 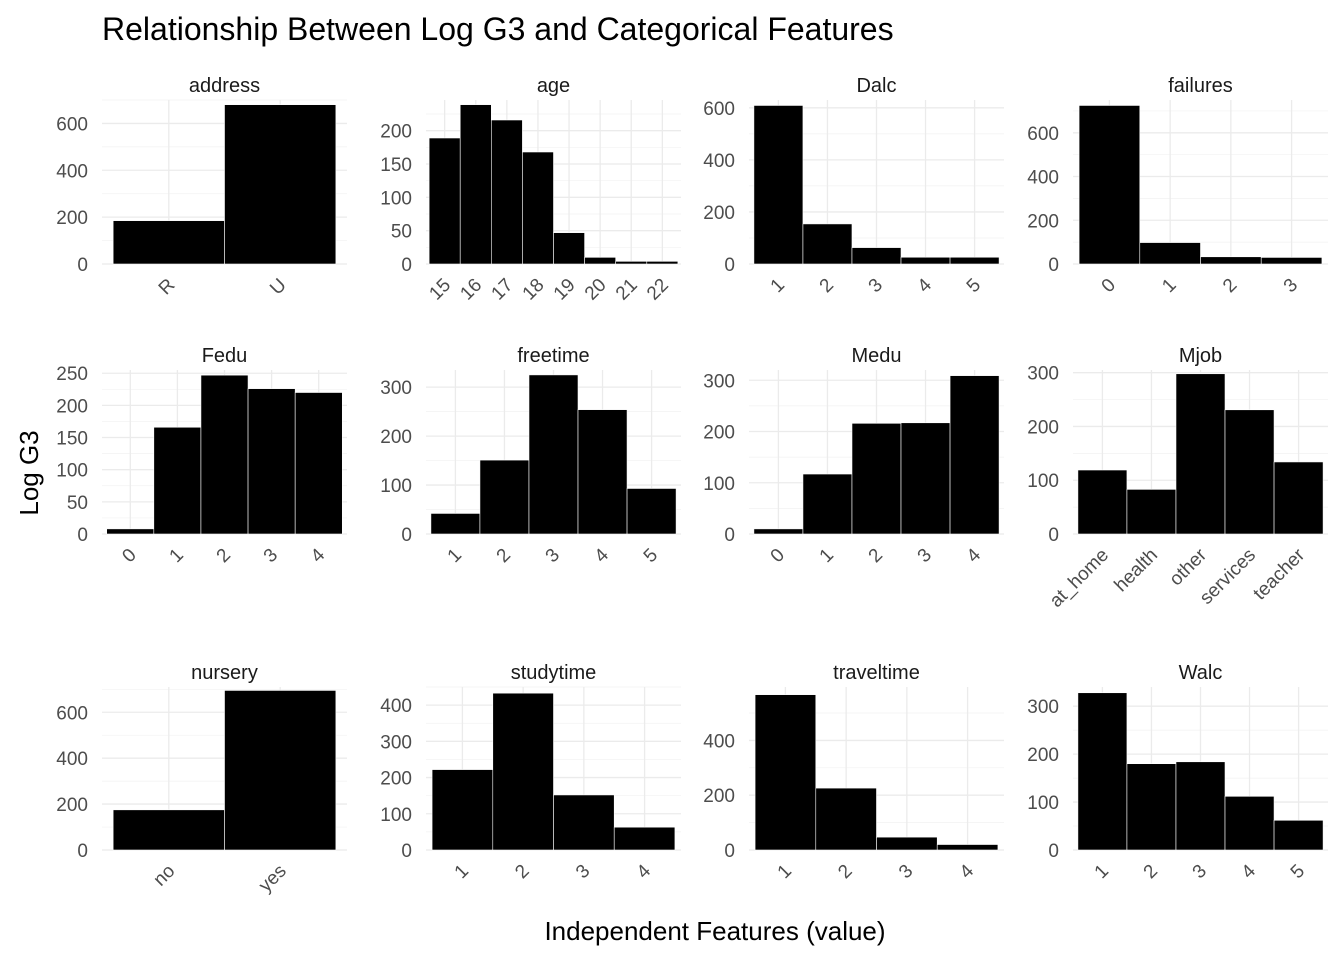 I want to click on panel-studytime: 0 100 200 300 400 1 2 3 4 studytime, so click(x=530, y=772).